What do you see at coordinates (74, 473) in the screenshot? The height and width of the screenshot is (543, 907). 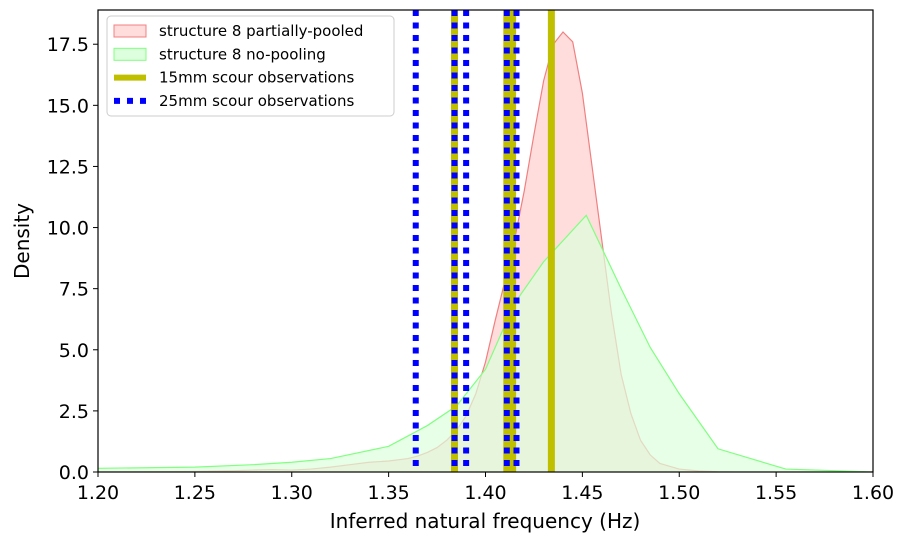 I see `y-tick-label: 0.0` at bounding box center [74, 473].